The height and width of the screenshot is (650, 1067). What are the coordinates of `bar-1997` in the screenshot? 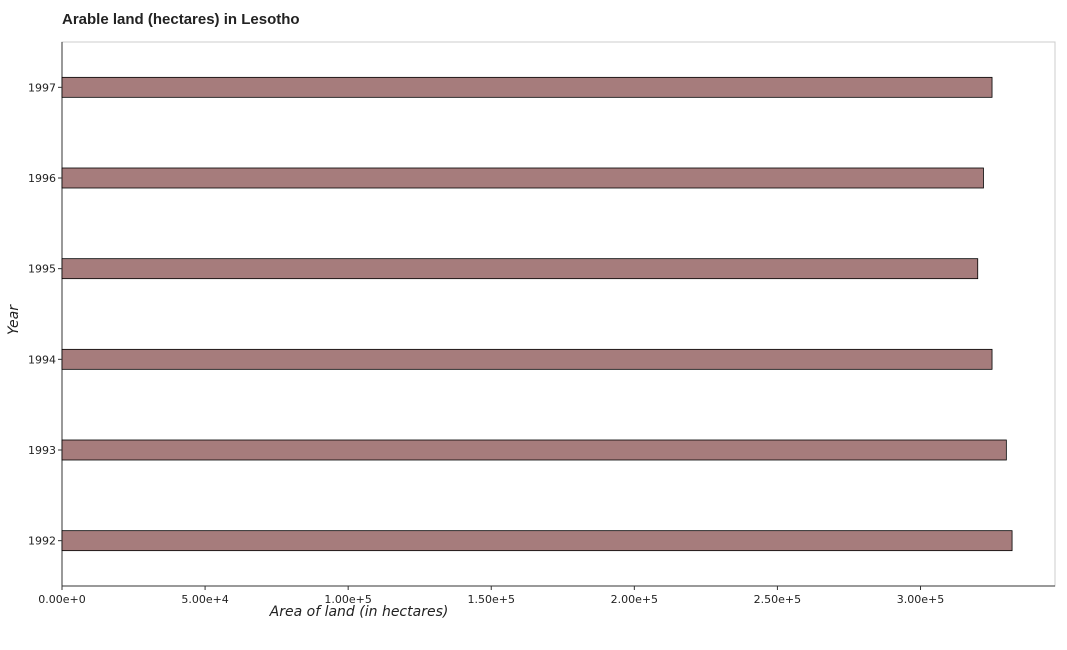 It's located at (527, 87).